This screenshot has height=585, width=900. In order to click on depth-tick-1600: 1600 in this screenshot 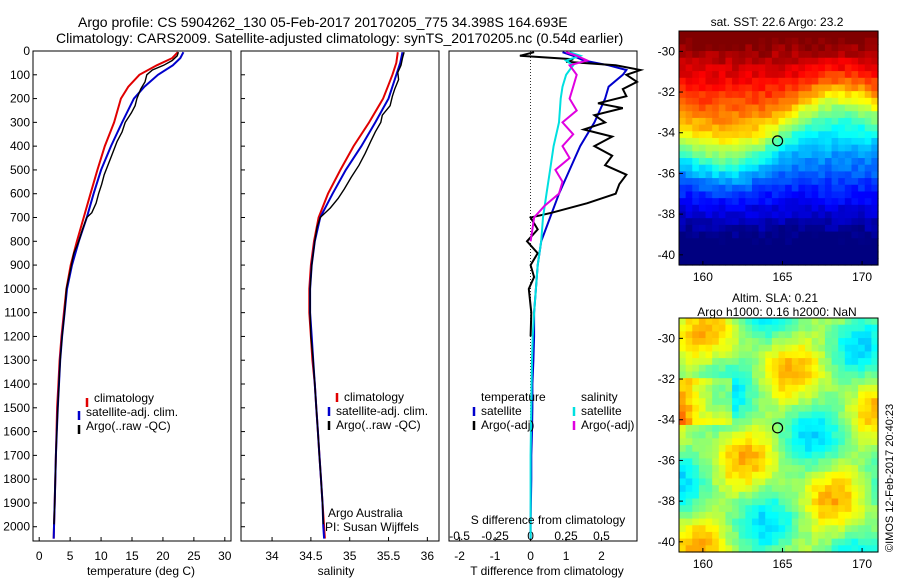, I will do `click(16, 432)`.